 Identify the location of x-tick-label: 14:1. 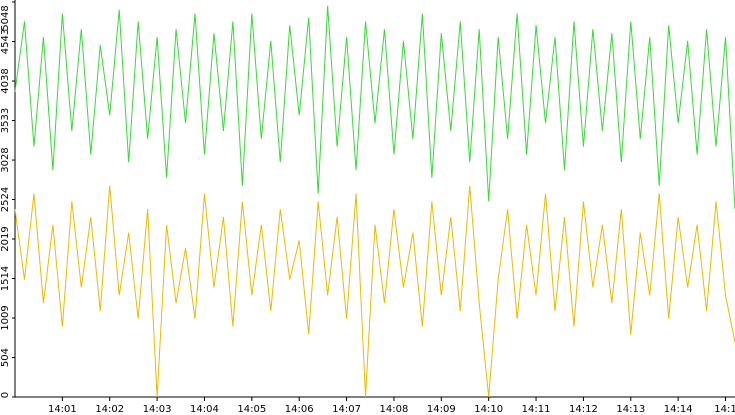
(724, 409).